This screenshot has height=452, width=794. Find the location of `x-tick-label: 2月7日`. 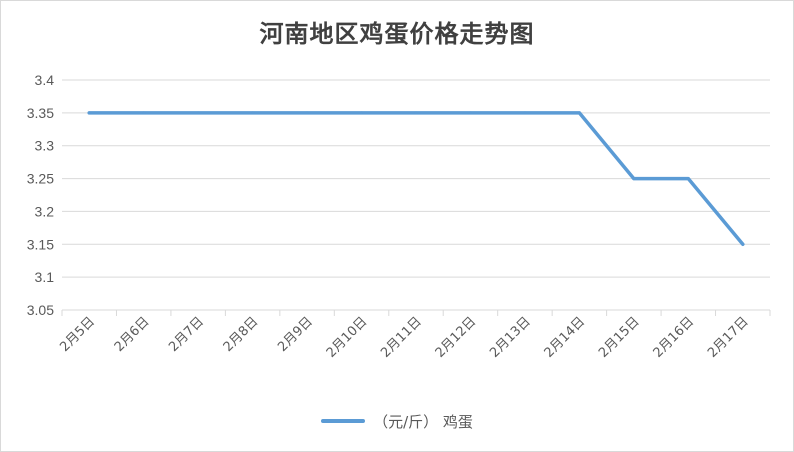

x-tick-label: 2月7日 is located at coordinates (186, 334).